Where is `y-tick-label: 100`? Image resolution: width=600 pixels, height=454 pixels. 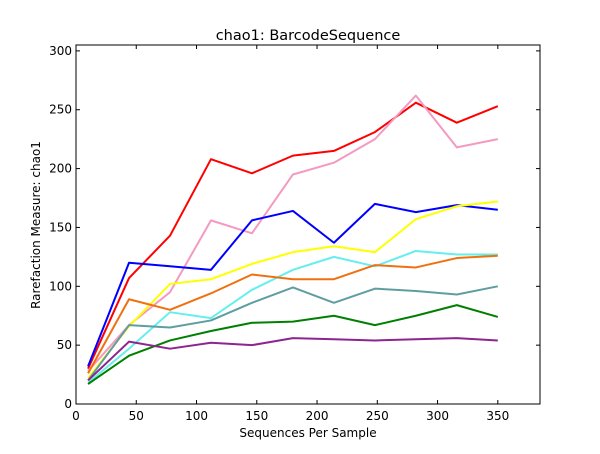
y-tick-label: 100 is located at coordinates (60, 286).